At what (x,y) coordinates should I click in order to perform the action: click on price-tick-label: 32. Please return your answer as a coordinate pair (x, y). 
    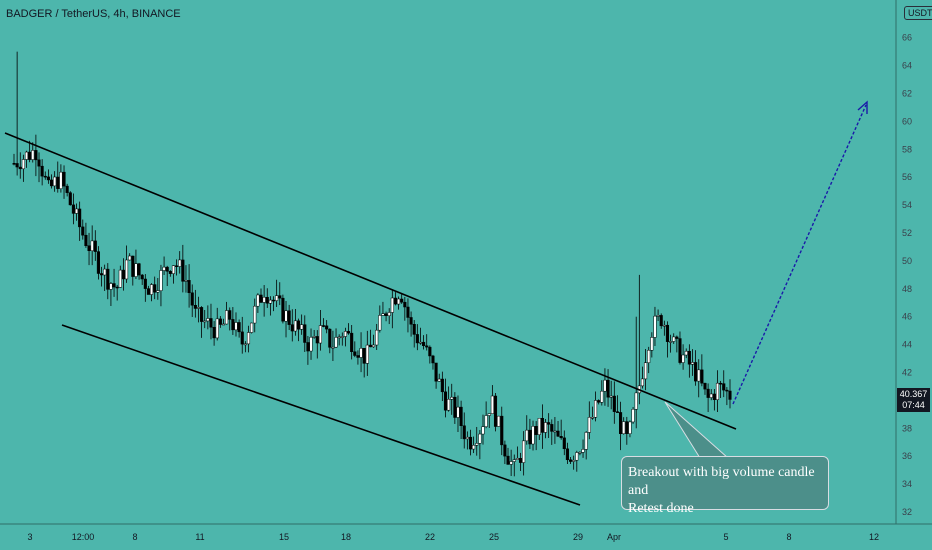
    Looking at the image, I should click on (907, 512).